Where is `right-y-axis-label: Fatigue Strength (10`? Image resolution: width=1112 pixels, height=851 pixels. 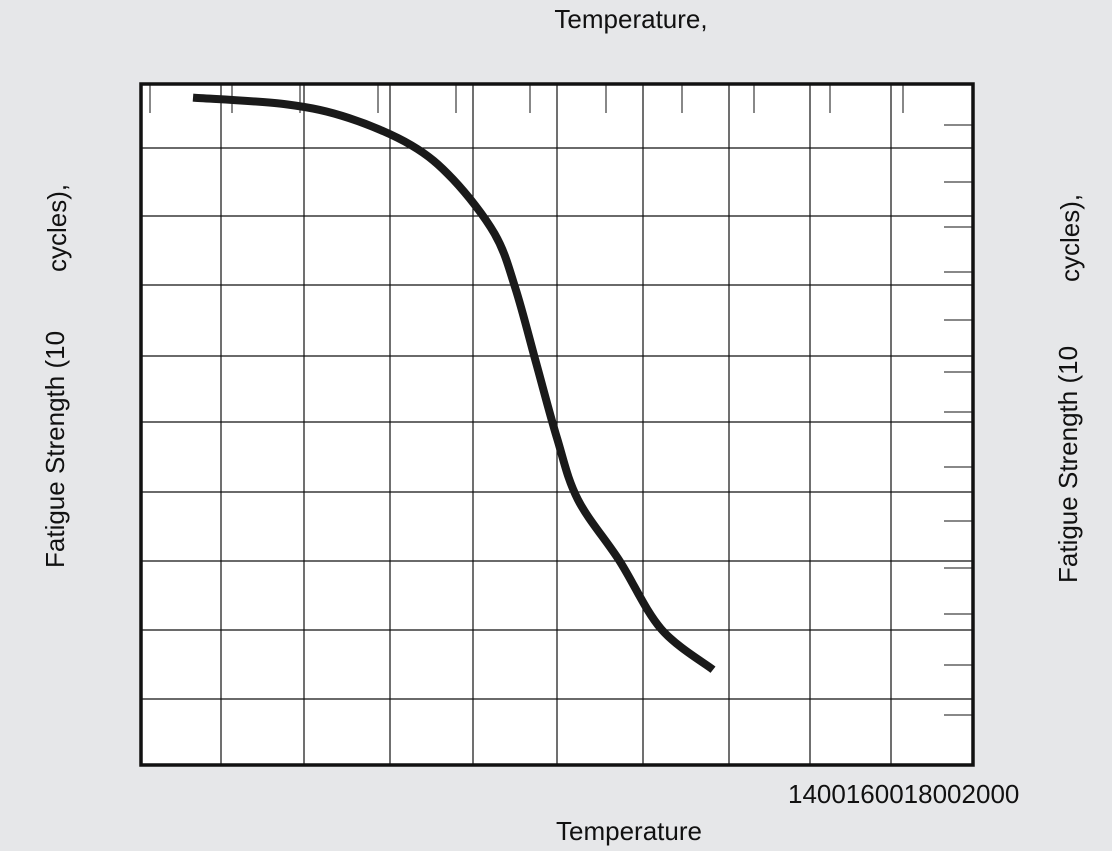
right-y-axis-label: Fatigue Strength (10 is located at coordinates (1068, 464).